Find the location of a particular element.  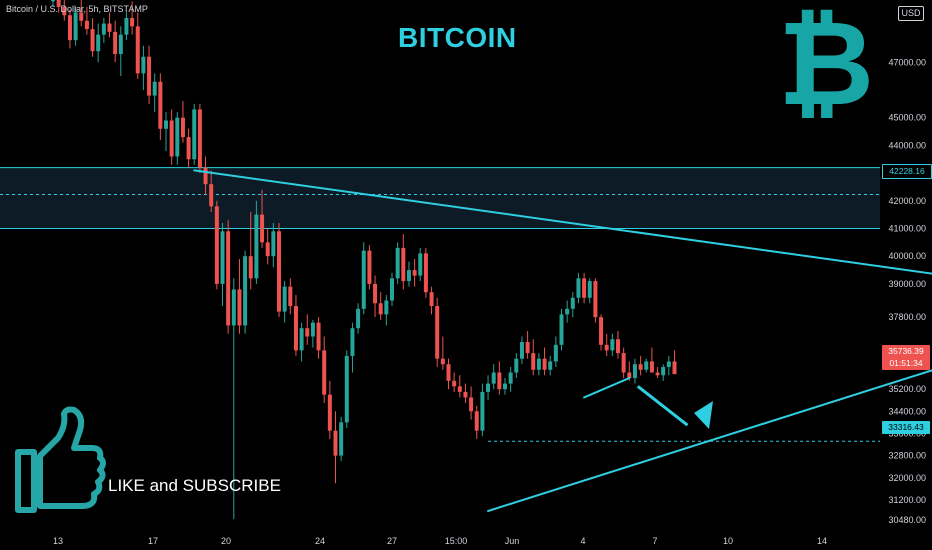

ascending-trendline is located at coordinates (709, 440).